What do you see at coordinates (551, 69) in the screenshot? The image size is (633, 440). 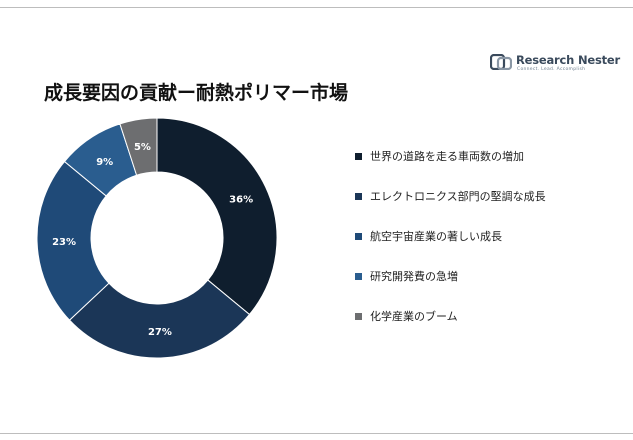 I see `brand-tagline: Connect. Lead. Accomplish` at bounding box center [551, 69].